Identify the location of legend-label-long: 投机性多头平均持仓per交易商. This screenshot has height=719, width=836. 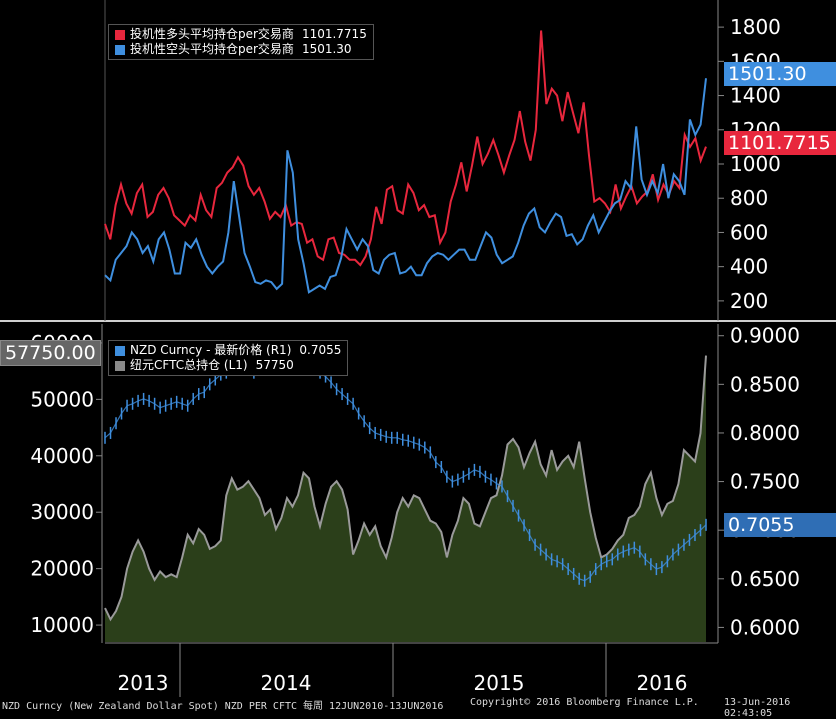
(212, 34).